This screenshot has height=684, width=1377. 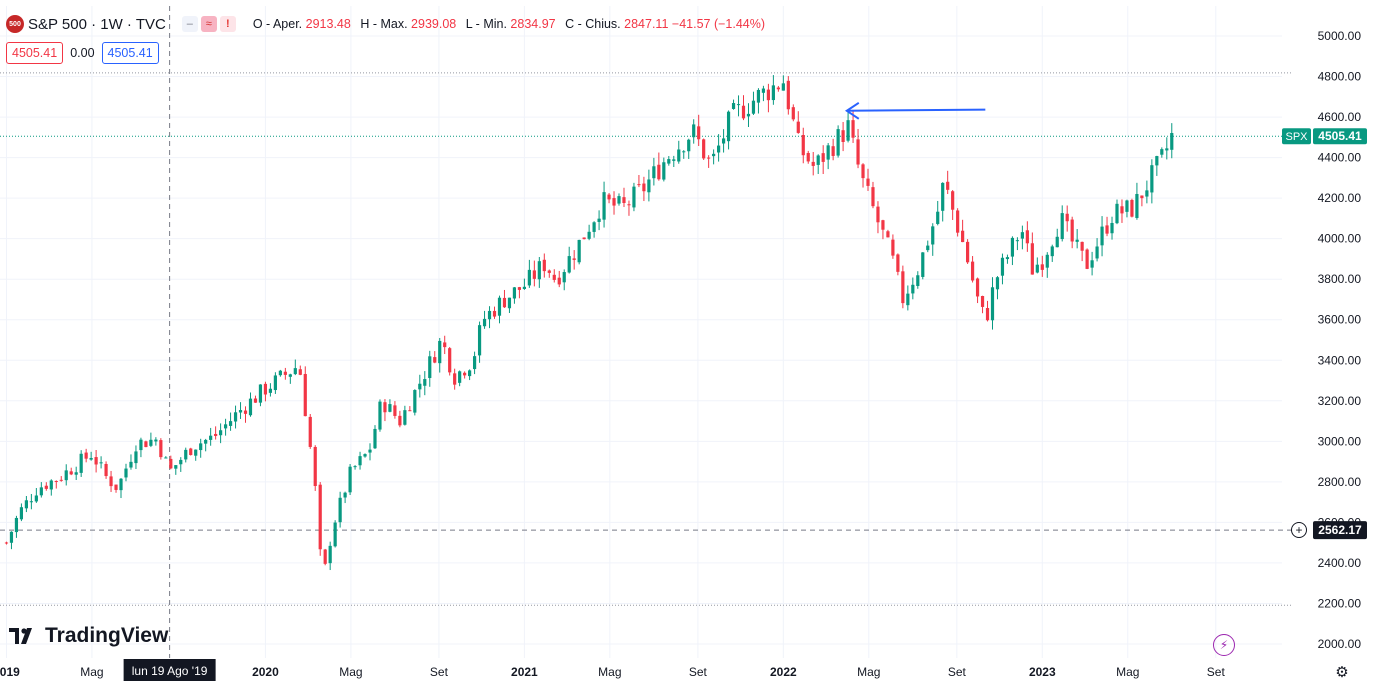 What do you see at coordinates (1224, 645) in the screenshot?
I see `lightning-icon: ⚡` at bounding box center [1224, 645].